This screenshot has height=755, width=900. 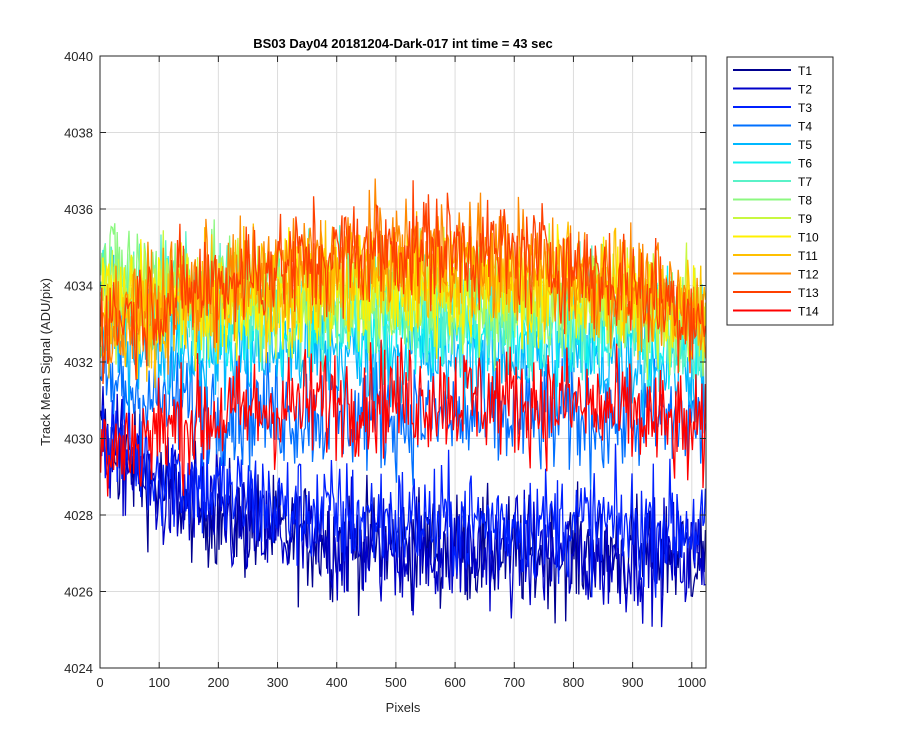 I want to click on x-tick-label: 500, so click(x=396, y=682).